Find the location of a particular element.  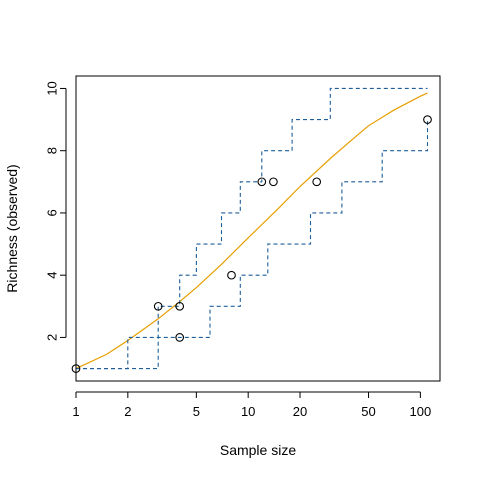

x-axis-title: Sample size is located at coordinates (258, 450).